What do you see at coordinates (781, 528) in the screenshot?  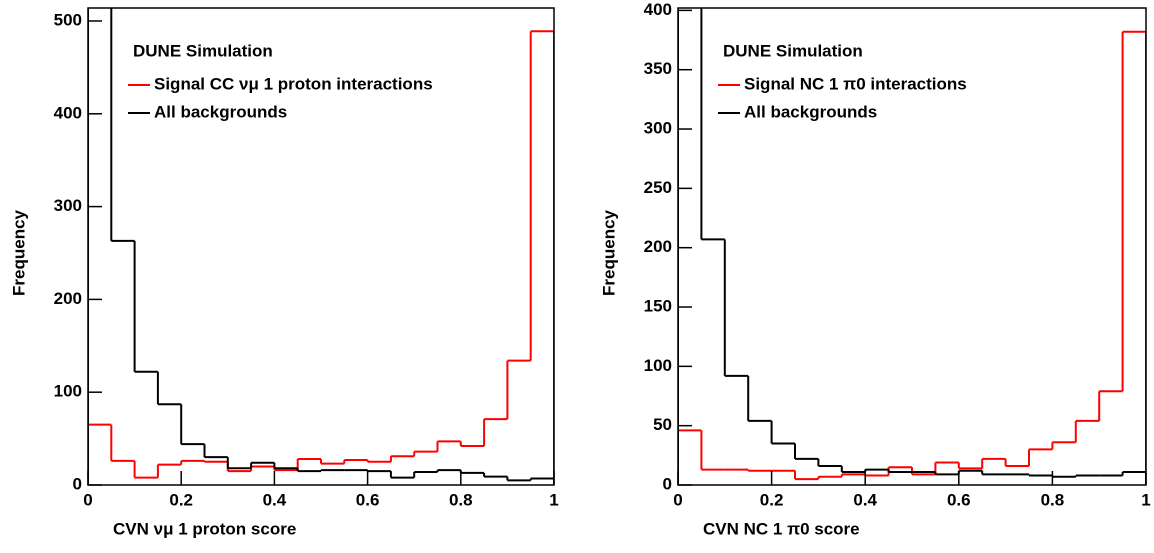 I see `x-axis-label: CVN NC 1 π0 score` at bounding box center [781, 528].